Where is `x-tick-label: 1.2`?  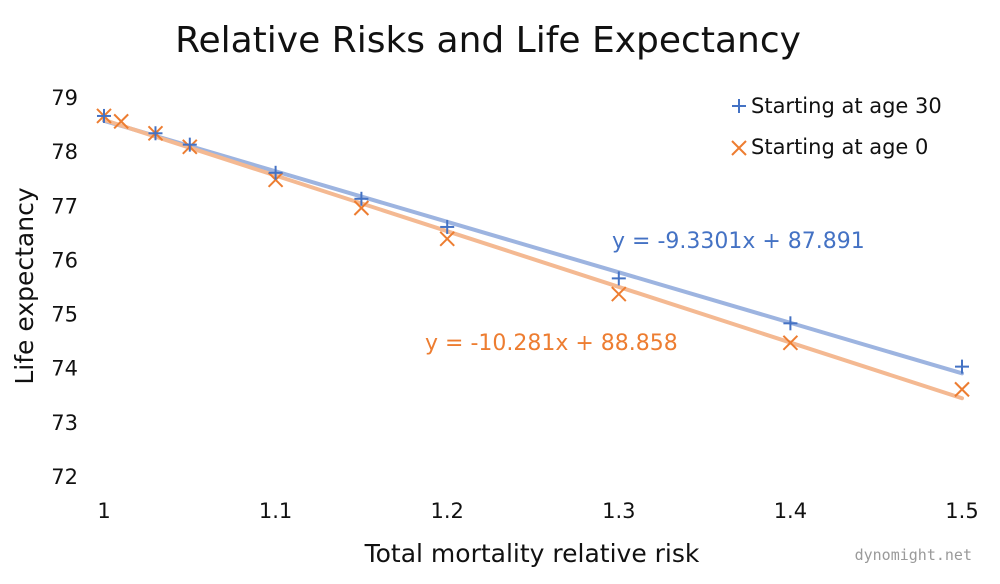
x-tick-label: 1.2 is located at coordinates (446, 511).